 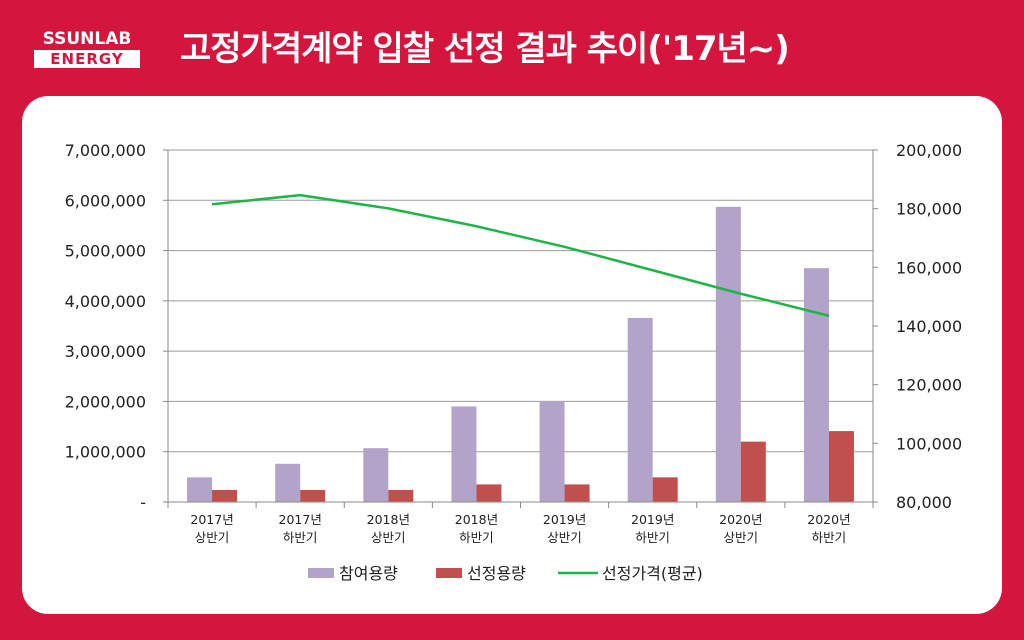 What do you see at coordinates (105, 200) in the screenshot?
I see `left-tick-label: 6,000,000` at bounding box center [105, 200].